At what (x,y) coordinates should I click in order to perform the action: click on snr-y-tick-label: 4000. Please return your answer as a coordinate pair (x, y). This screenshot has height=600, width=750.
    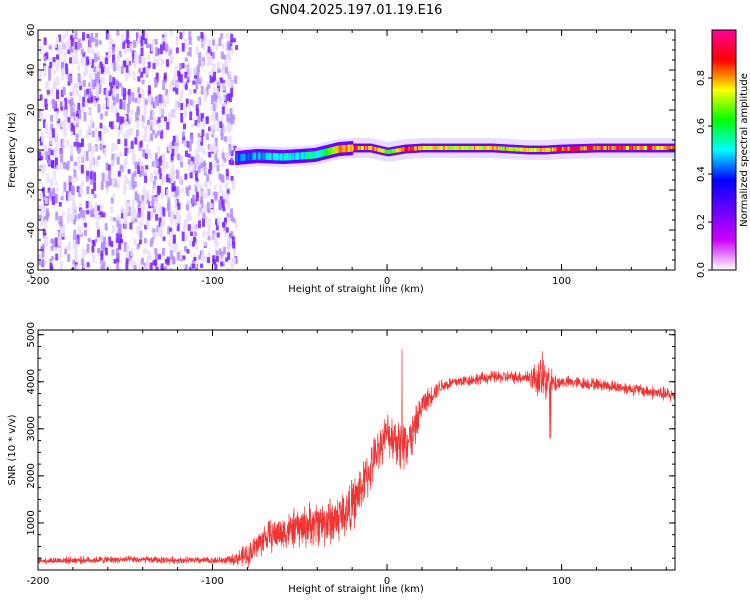
    Looking at the image, I should click on (31, 381).